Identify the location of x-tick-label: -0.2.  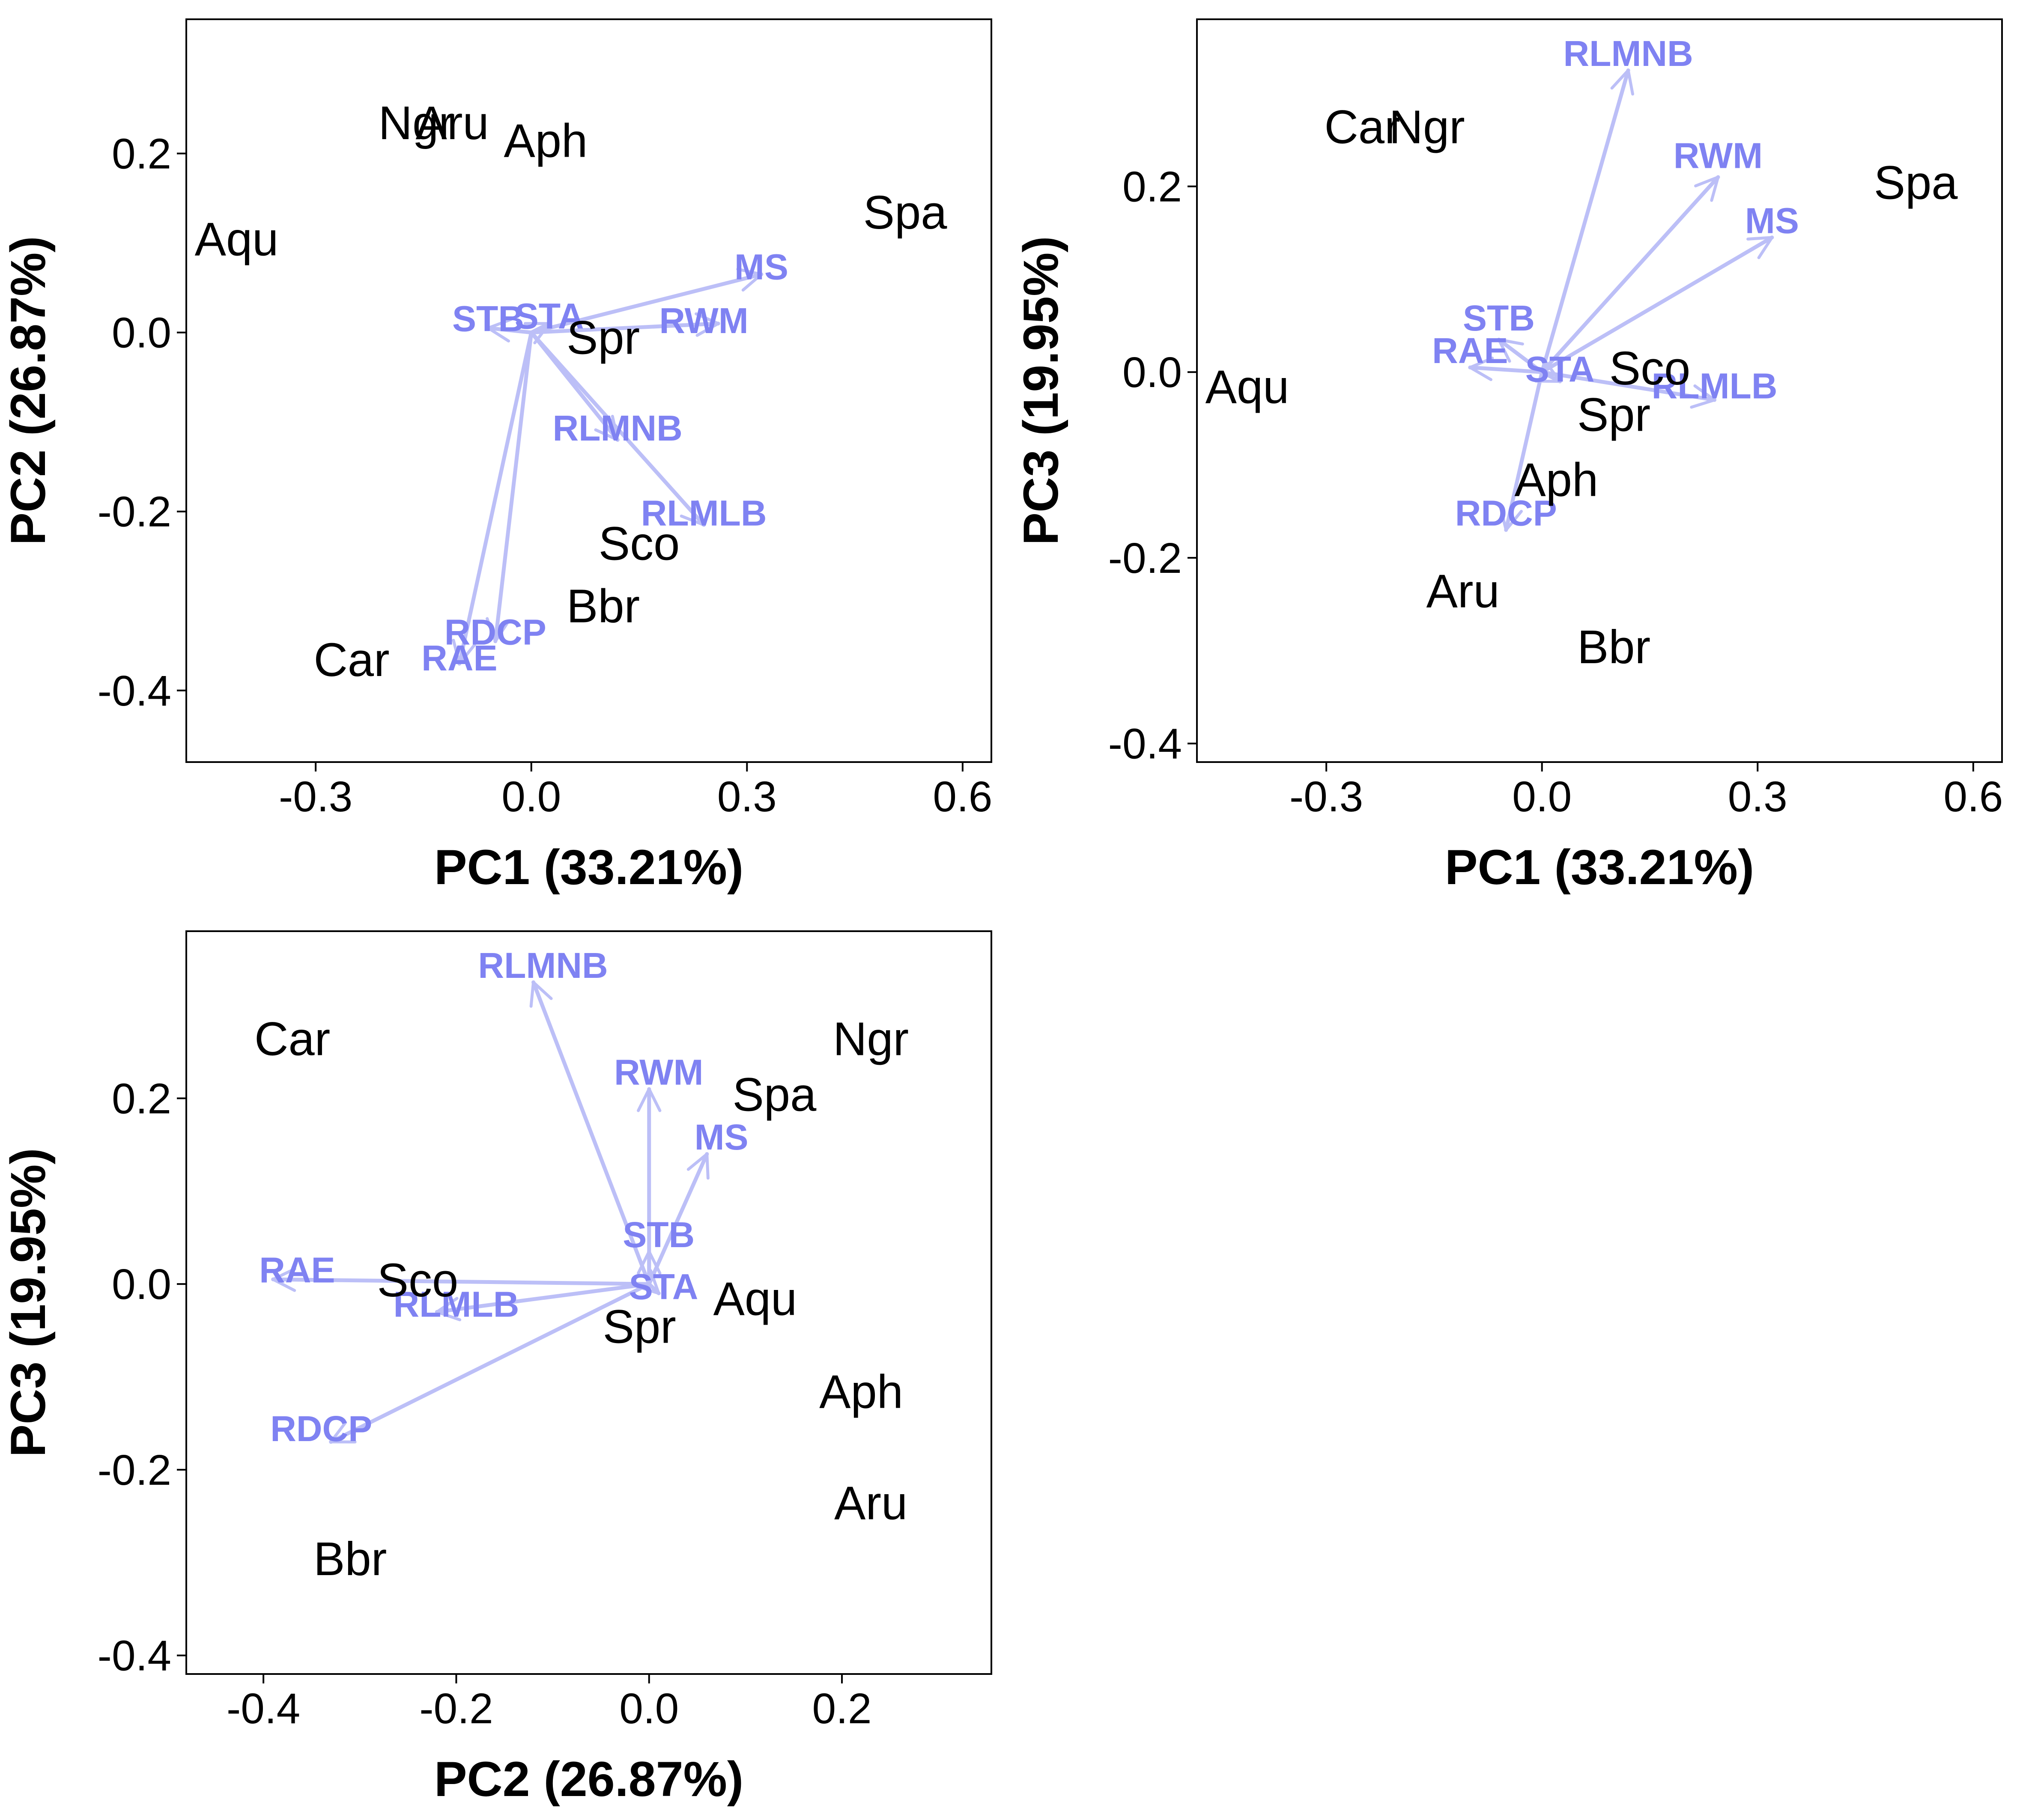
(456, 1709).